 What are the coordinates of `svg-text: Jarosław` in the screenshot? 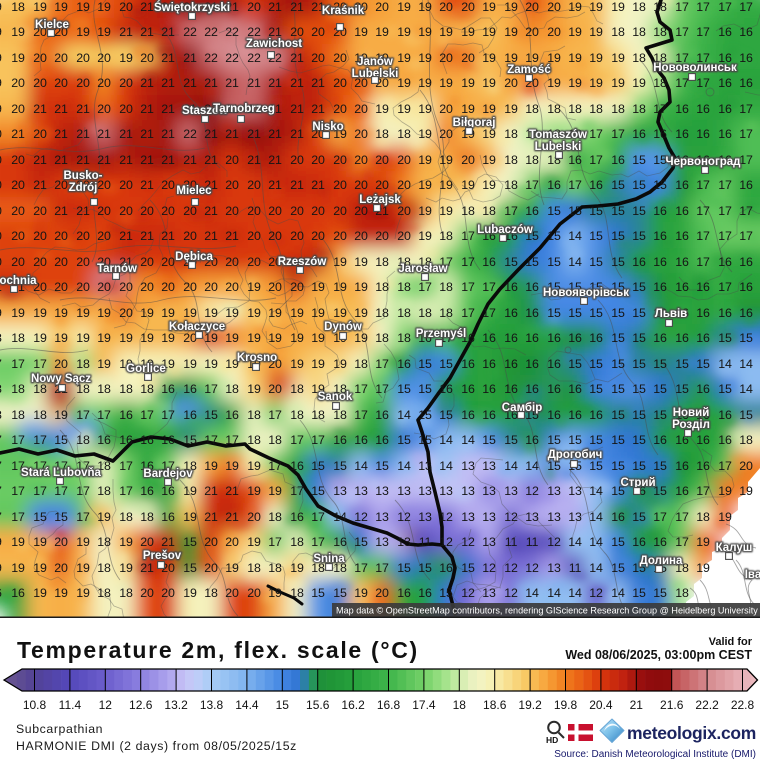 It's located at (422, 269).